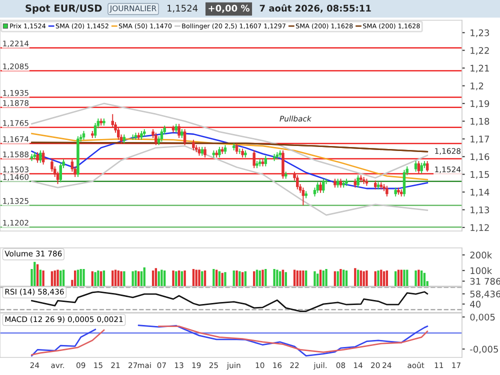 The height and width of the screenshot is (375, 500). What do you see at coordinates (315, 8) in the screenshot?
I see `text: 7 août 2026, 08:55:11` at bounding box center [315, 8].